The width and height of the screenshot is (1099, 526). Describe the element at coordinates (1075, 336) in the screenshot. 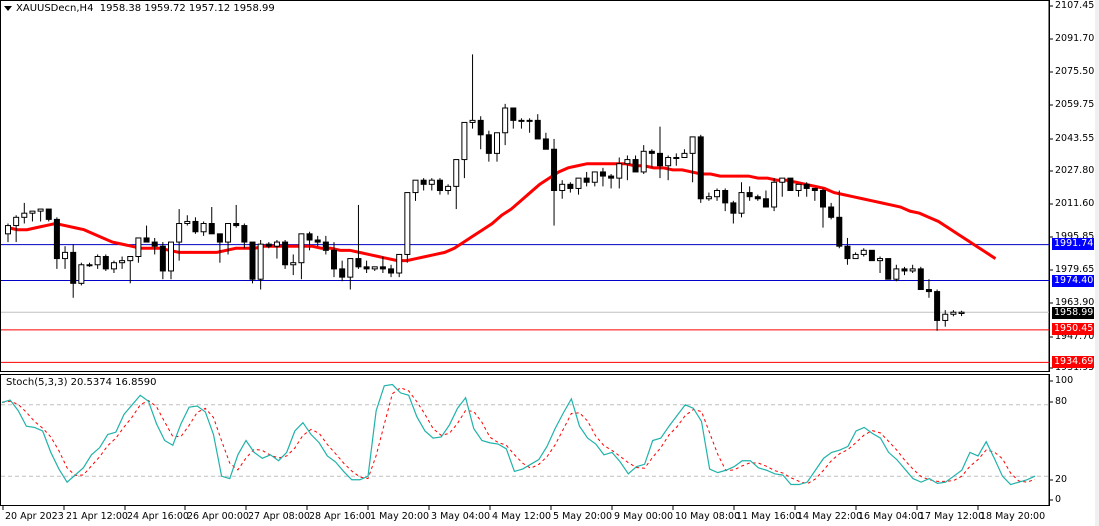

I see `price-label: 1947.70` at that location.